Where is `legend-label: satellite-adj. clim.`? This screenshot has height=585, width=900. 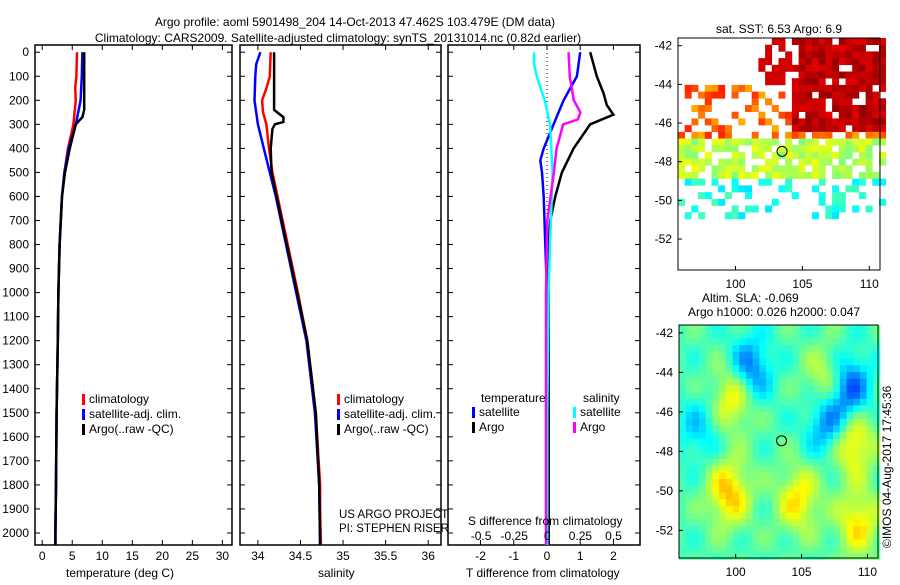 legend-label: satellite-adj. clim. is located at coordinates (390, 414).